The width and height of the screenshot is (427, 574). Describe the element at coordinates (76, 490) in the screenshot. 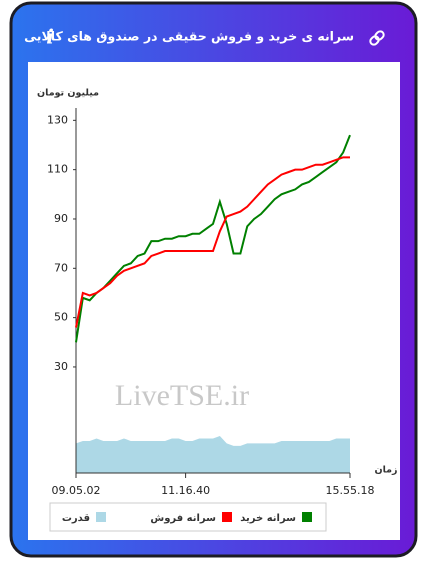

I see `x-tick-label: 09.05.02` at that location.